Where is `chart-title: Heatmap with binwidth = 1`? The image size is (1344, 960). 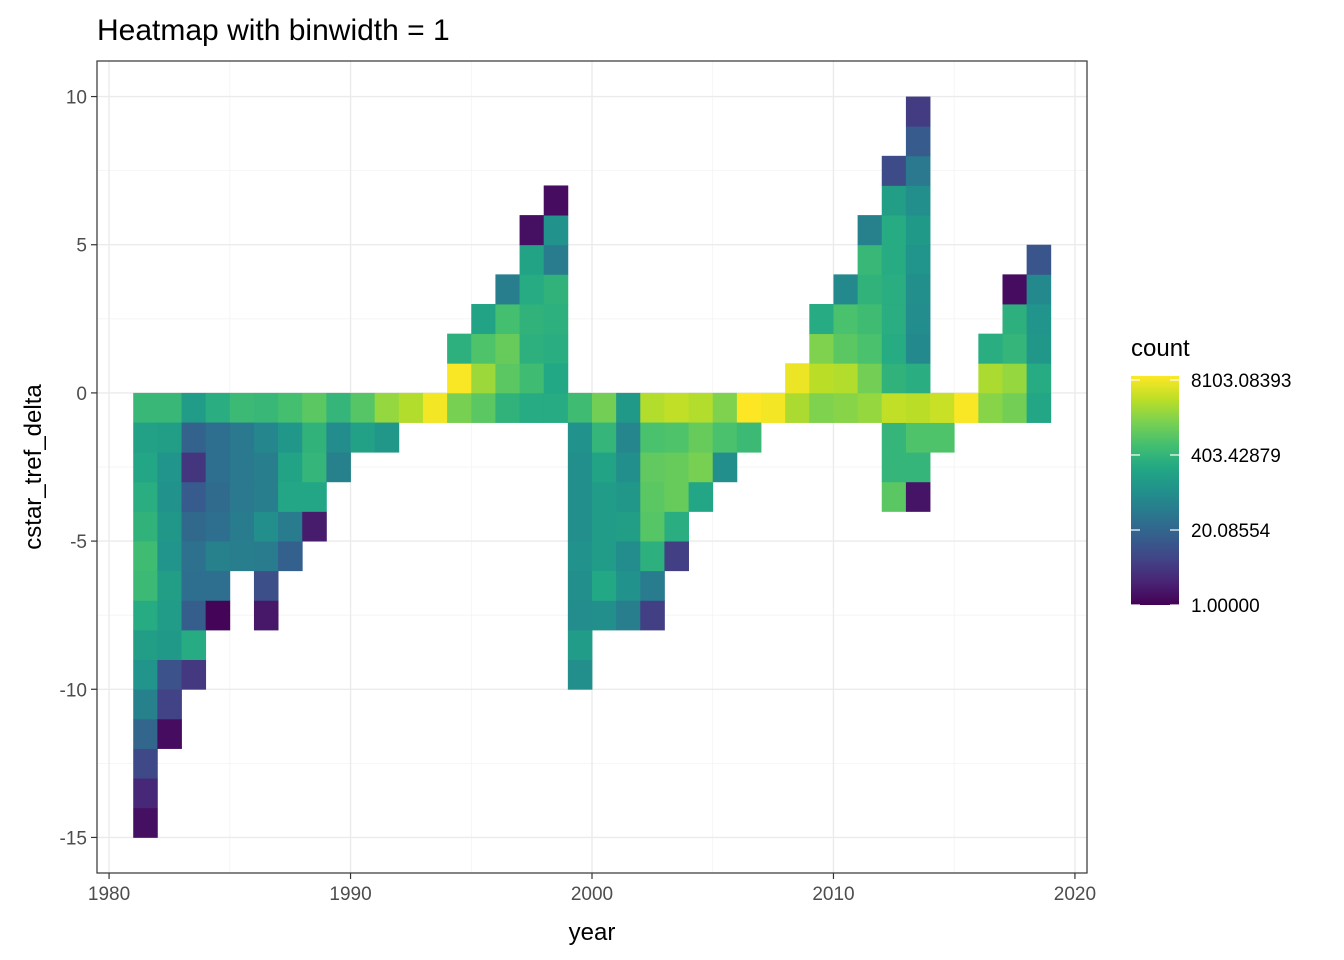
chart-title: Heatmap with binwidth = 1 is located at coordinates (273, 30).